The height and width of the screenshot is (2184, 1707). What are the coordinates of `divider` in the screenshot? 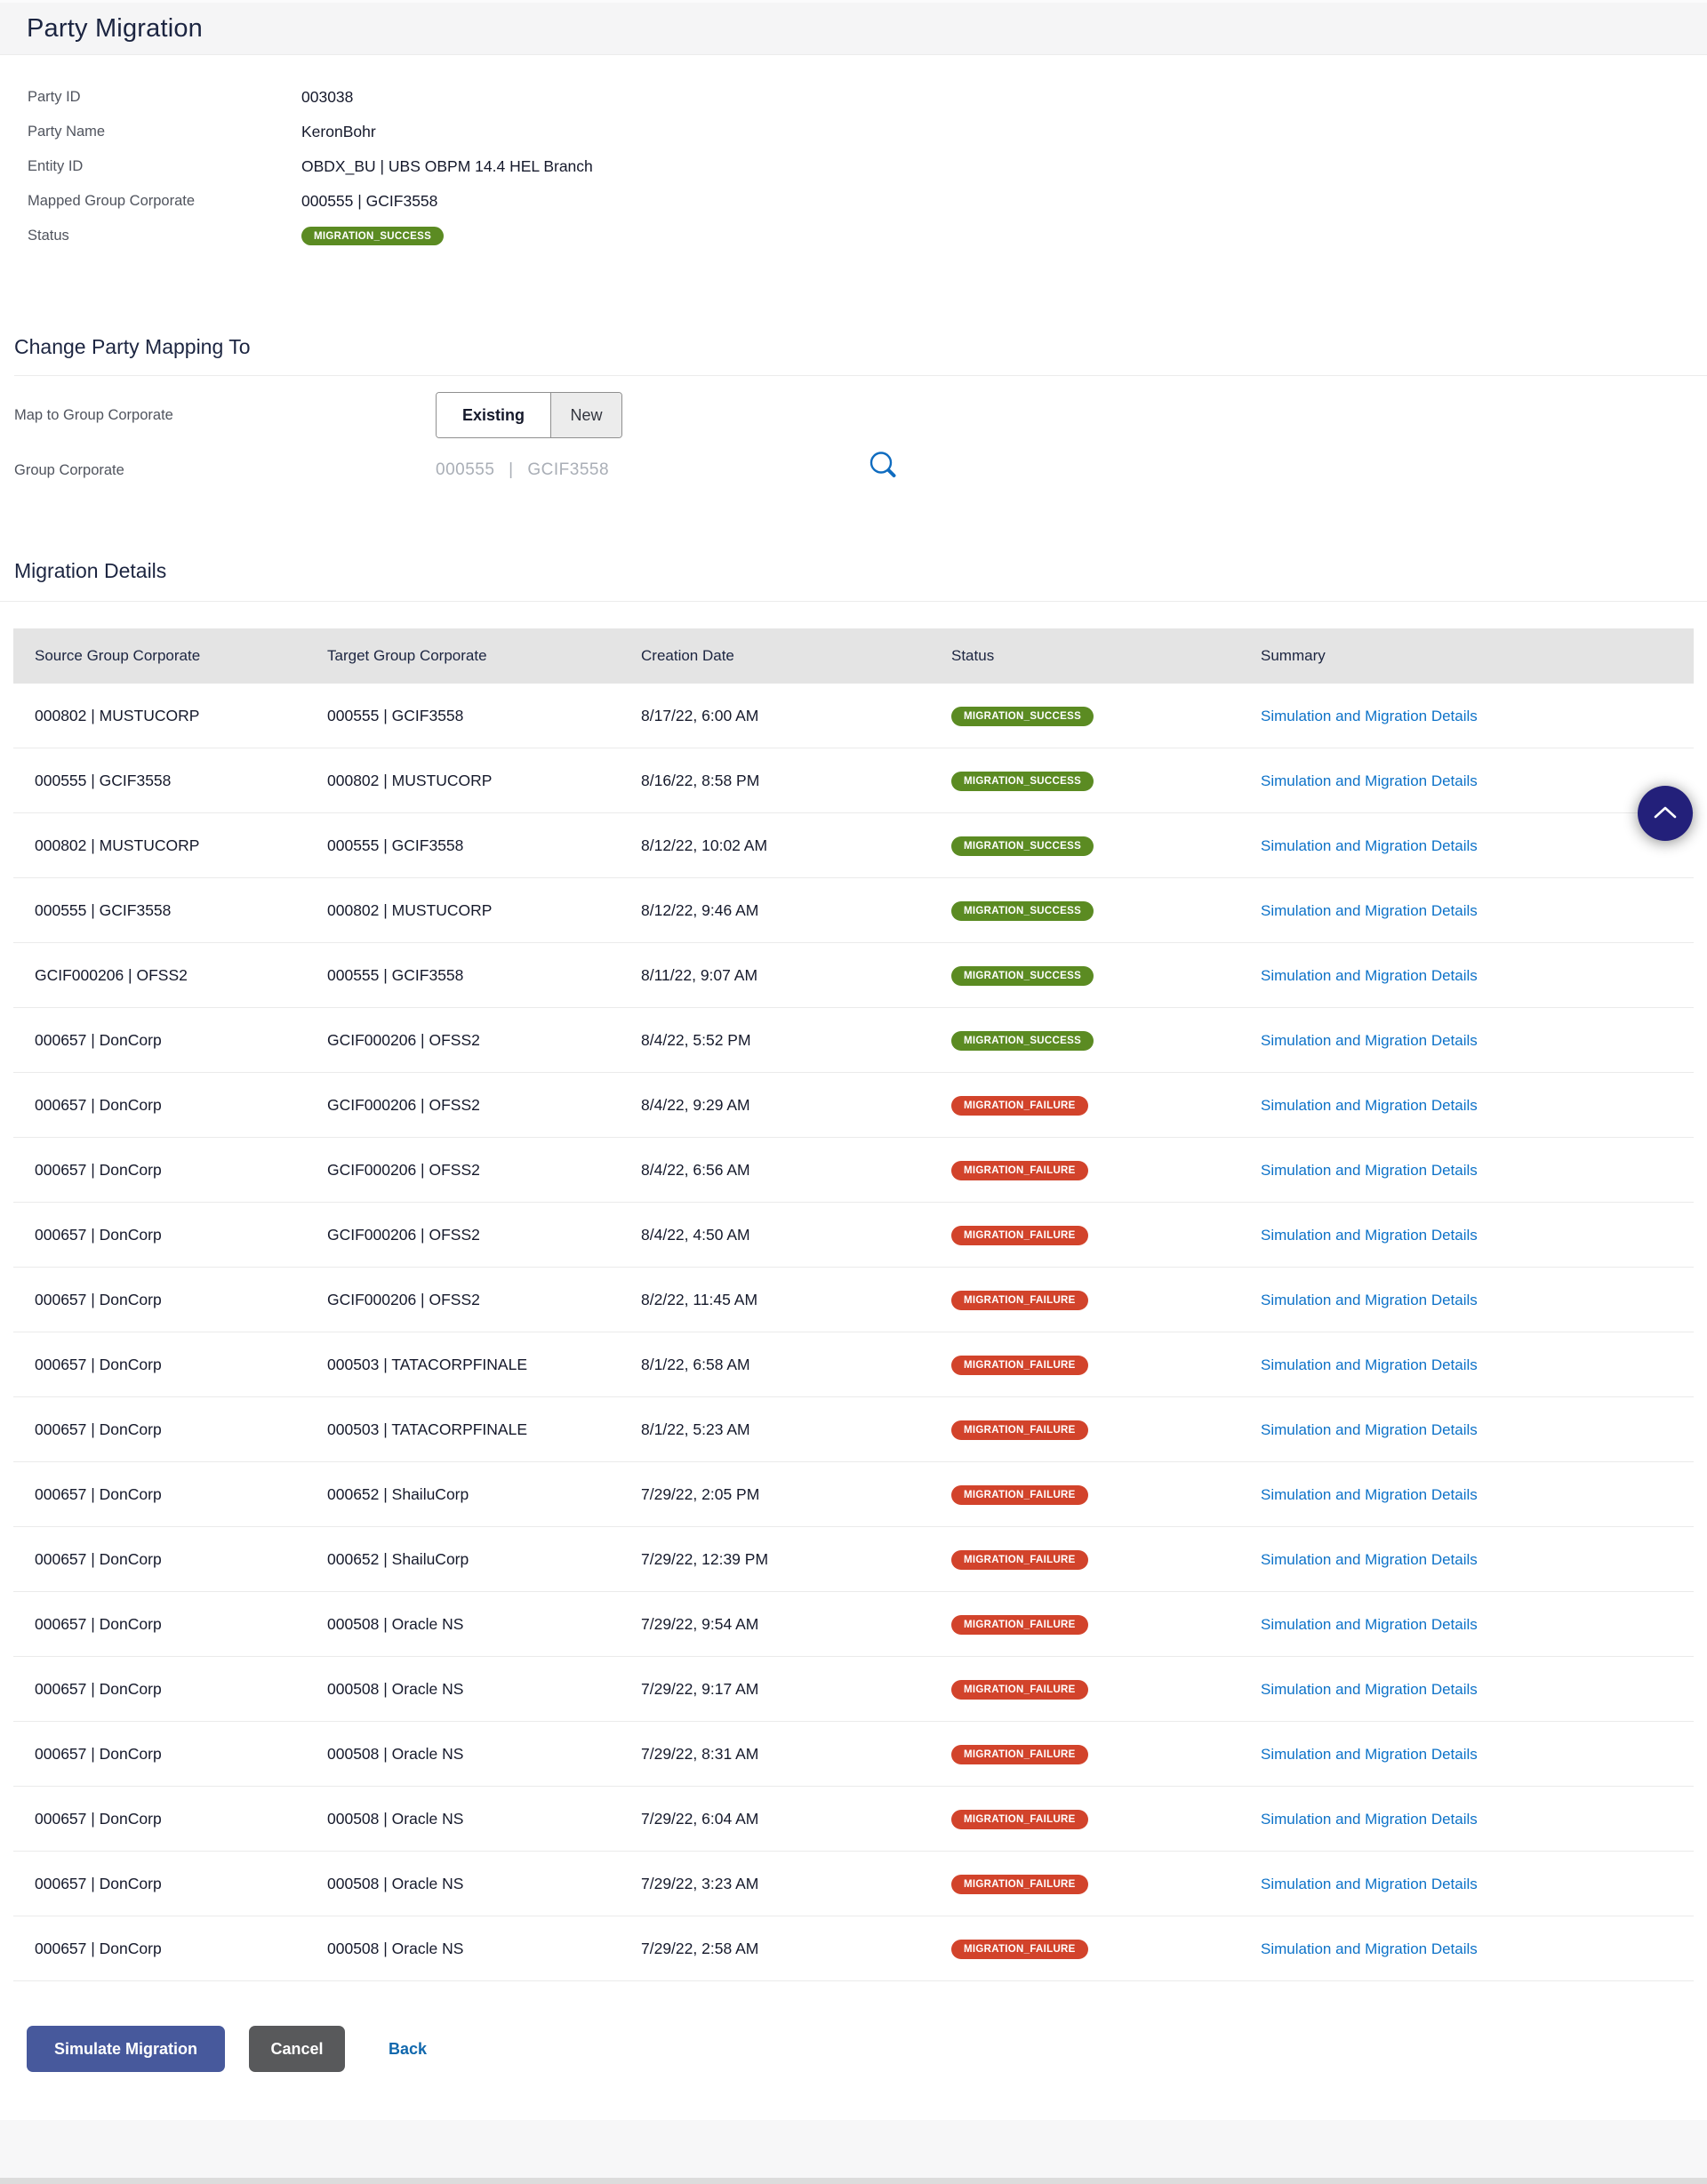 It's located at (861, 375).